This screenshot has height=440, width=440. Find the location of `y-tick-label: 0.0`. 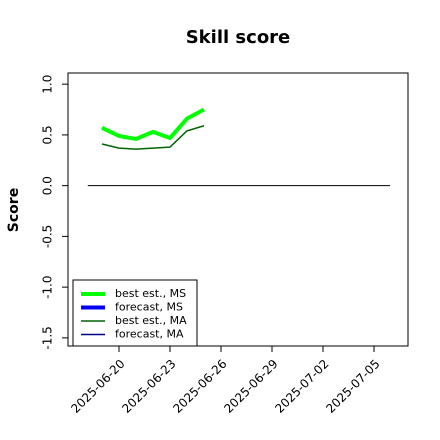

y-tick-label: 0.0 is located at coordinates (48, 185).